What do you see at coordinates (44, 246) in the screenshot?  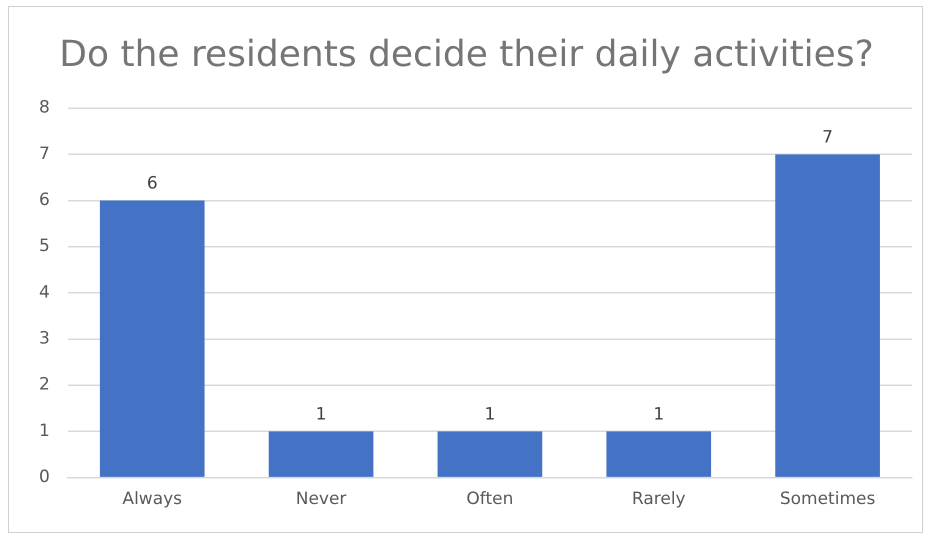 I see `y-tick-label: 5` at bounding box center [44, 246].